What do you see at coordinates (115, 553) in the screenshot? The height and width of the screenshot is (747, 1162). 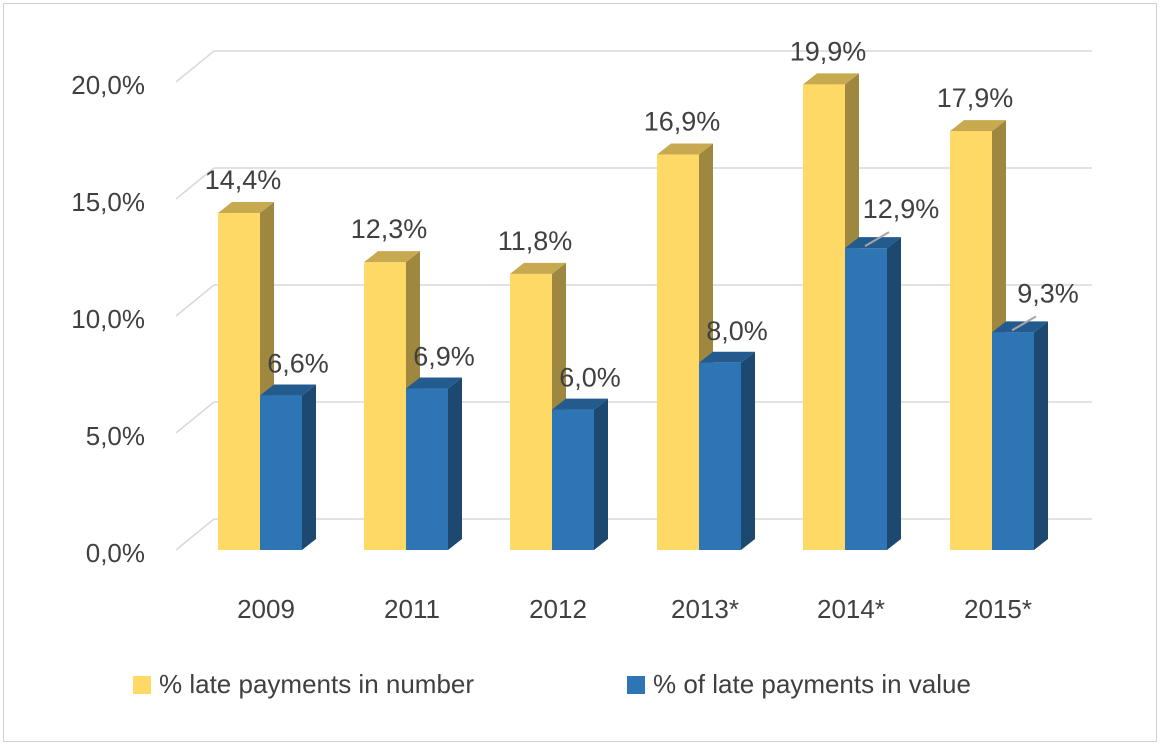 I see `y-tick-label: 0,0%` at bounding box center [115, 553].